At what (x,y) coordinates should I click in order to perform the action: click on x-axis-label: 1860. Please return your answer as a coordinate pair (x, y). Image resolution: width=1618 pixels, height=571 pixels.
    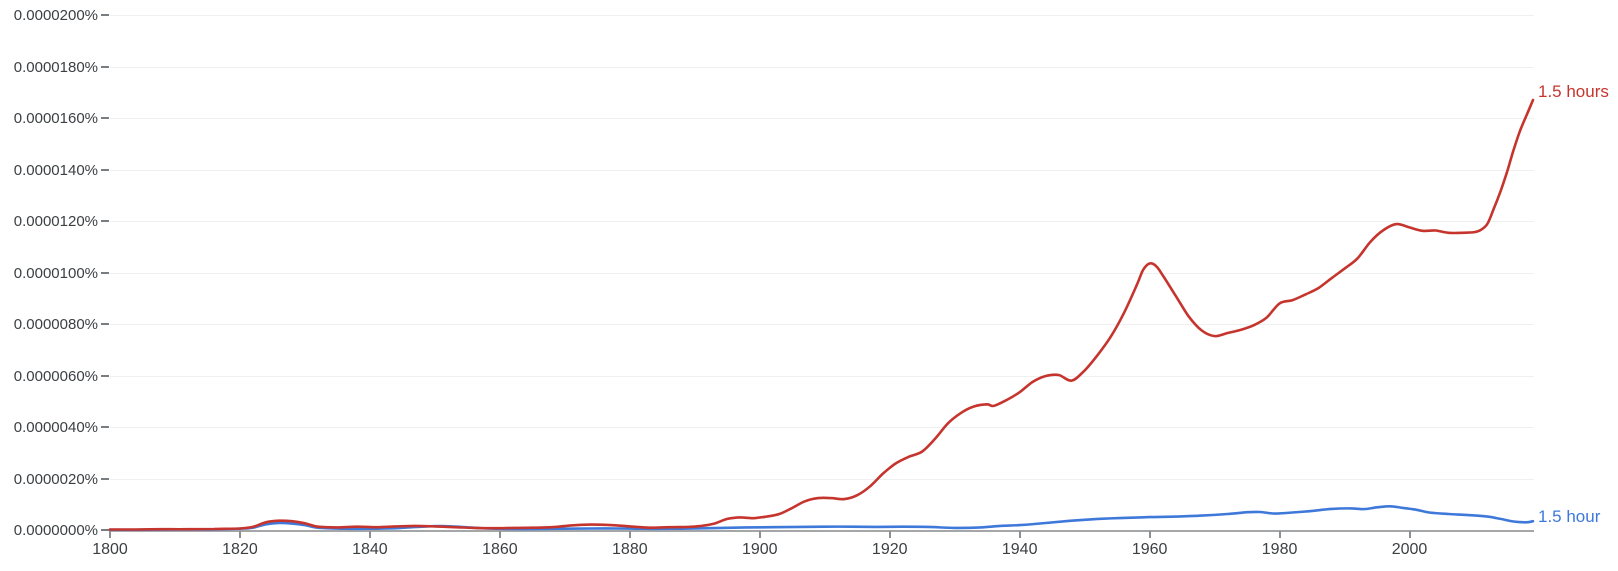
    Looking at the image, I should click on (500, 549).